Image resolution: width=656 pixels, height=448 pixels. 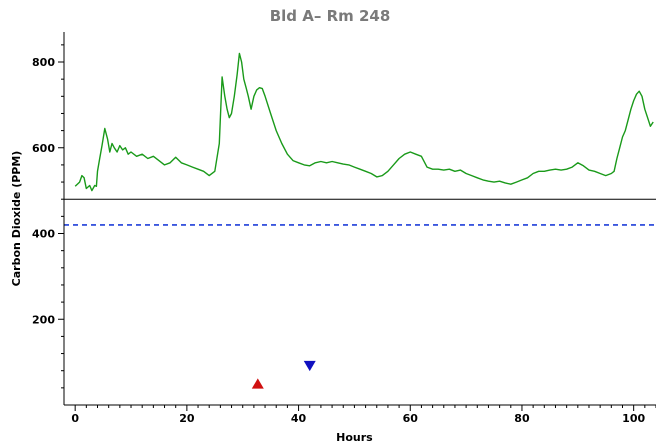 I want to click on x-tick-label: 0, so click(x=75, y=418).